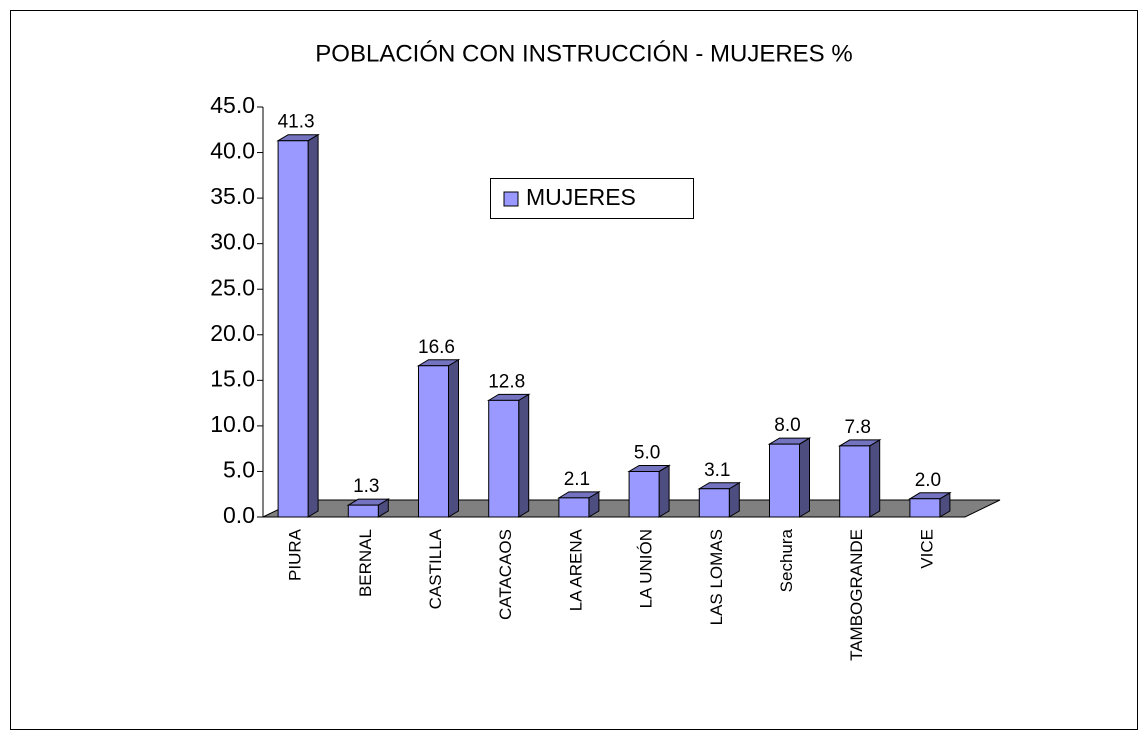 The width and height of the screenshot is (1148, 740). What do you see at coordinates (232, 424) in the screenshot?
I see `y-tick-label: 10.0` at bounding box center [232, 424].